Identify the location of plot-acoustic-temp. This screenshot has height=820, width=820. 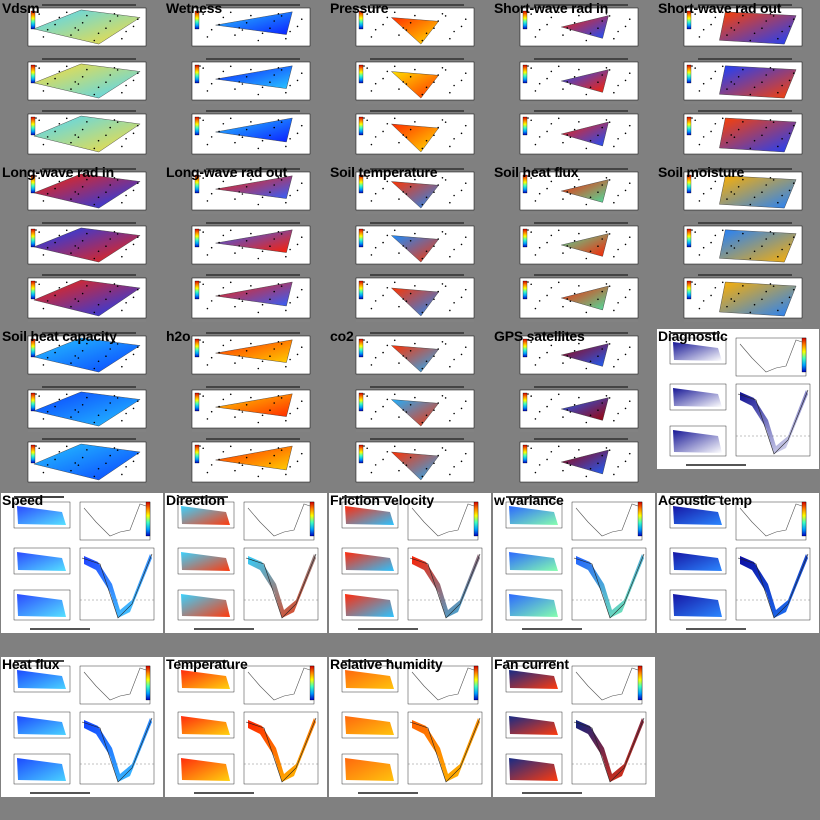
(738, 563).